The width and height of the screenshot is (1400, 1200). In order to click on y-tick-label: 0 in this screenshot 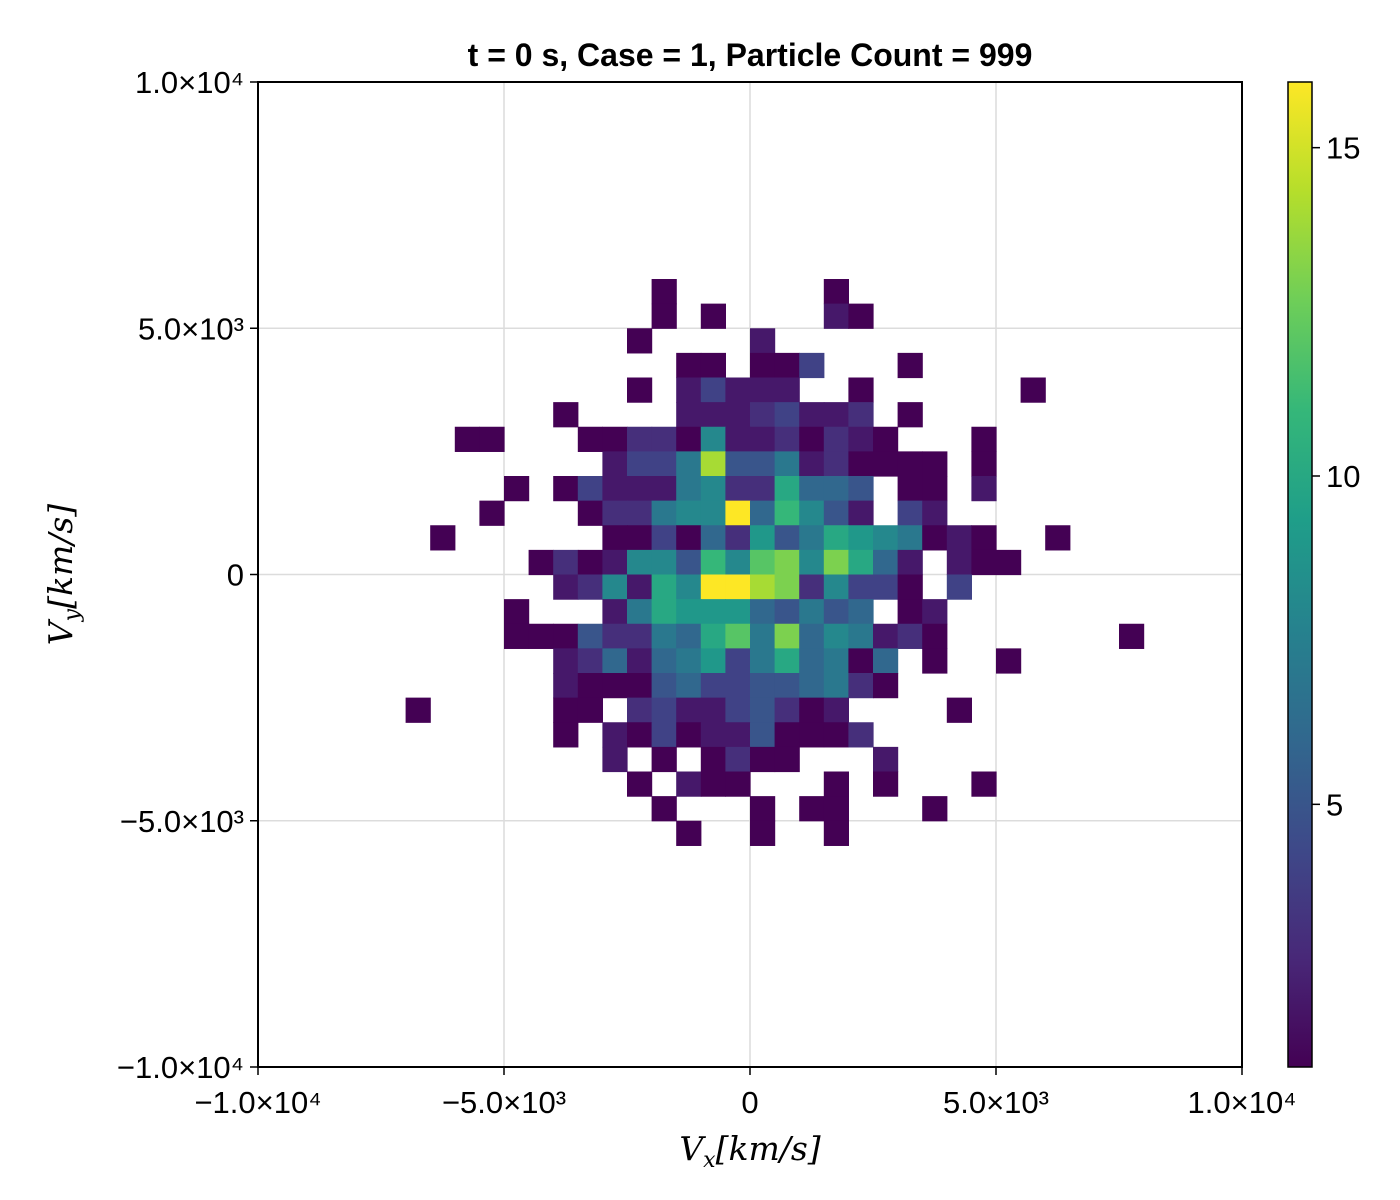, I will do `click(235, 575)`.